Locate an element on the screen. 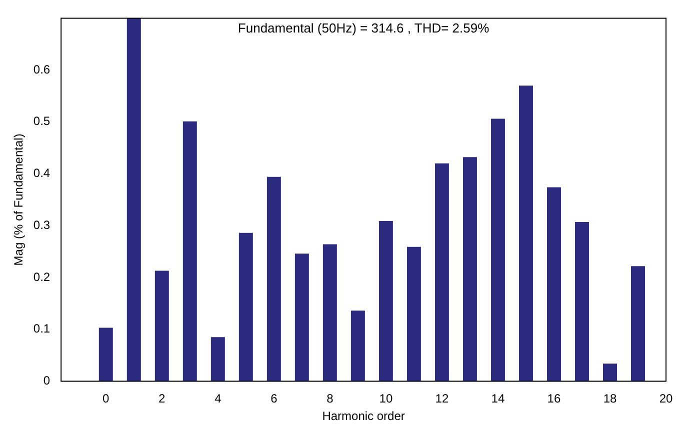 Image resolution: width=686 pixels, height=432 pixels. x-tick-label: 0 is located at coordinates (106, 399).